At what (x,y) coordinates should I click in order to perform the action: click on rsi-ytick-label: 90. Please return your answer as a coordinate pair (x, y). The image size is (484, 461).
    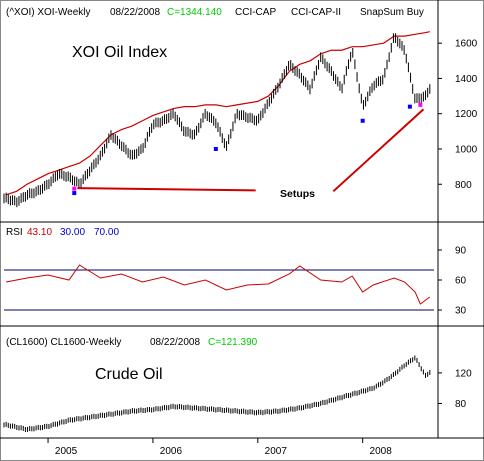
    Looking at the image, I should click on (461, 251).